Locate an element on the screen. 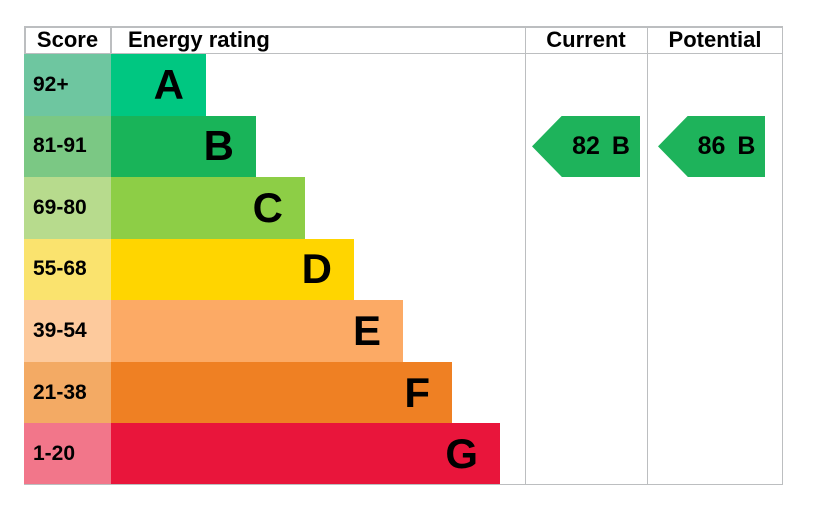 The height and width of the screenshot is (514, 814). energy-rating-column-header: Energy rating is located at coordinates (318, 40).